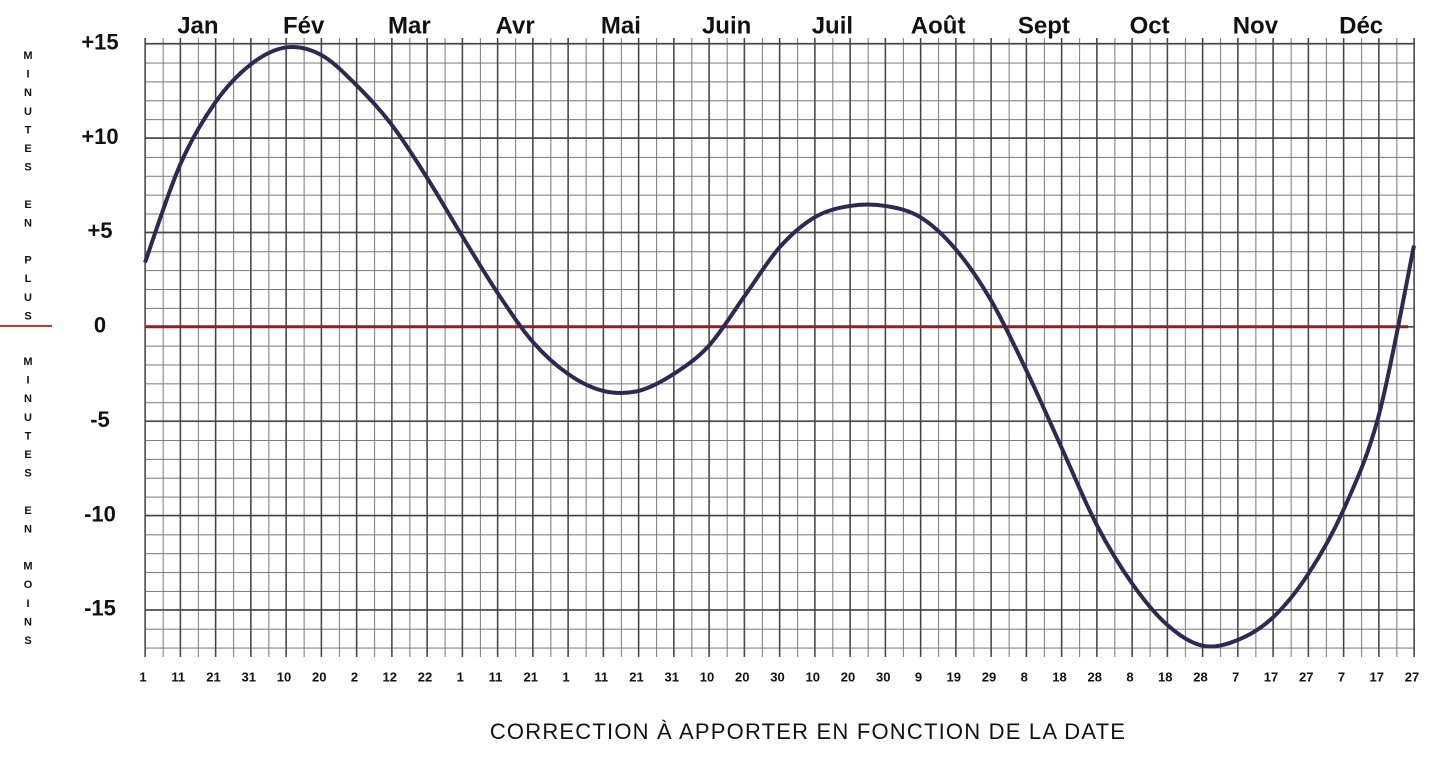 The width and height of the screenshot is (1450, 763). What do you see at coordinates (99, 136) in the screenshot?
I see `y-tick-label: +10` at bounding box center [99, 136].